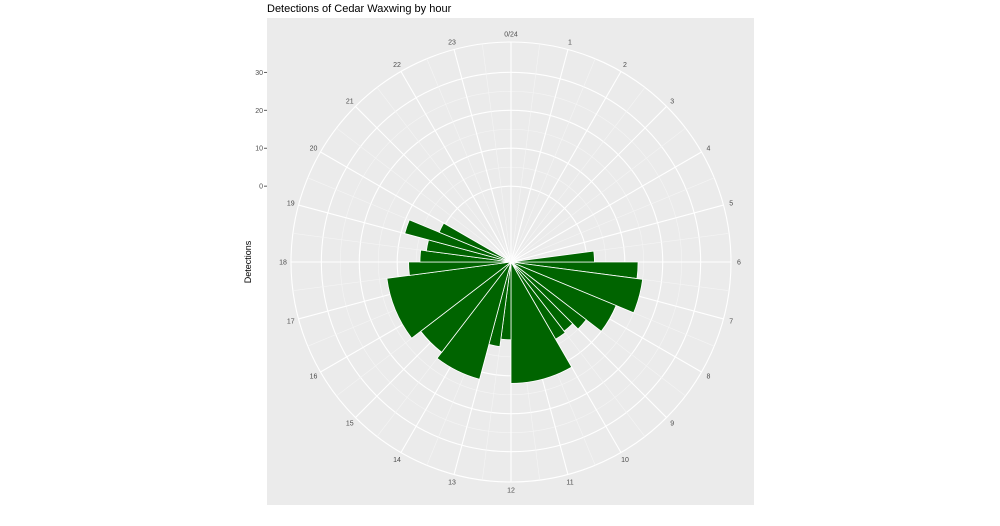 This screenshot has height=526, width=1000. What do you see at coordinates (625, 460) in the screenshot?
I see `hour-label-10: 10` at bounding box center [625, 460].